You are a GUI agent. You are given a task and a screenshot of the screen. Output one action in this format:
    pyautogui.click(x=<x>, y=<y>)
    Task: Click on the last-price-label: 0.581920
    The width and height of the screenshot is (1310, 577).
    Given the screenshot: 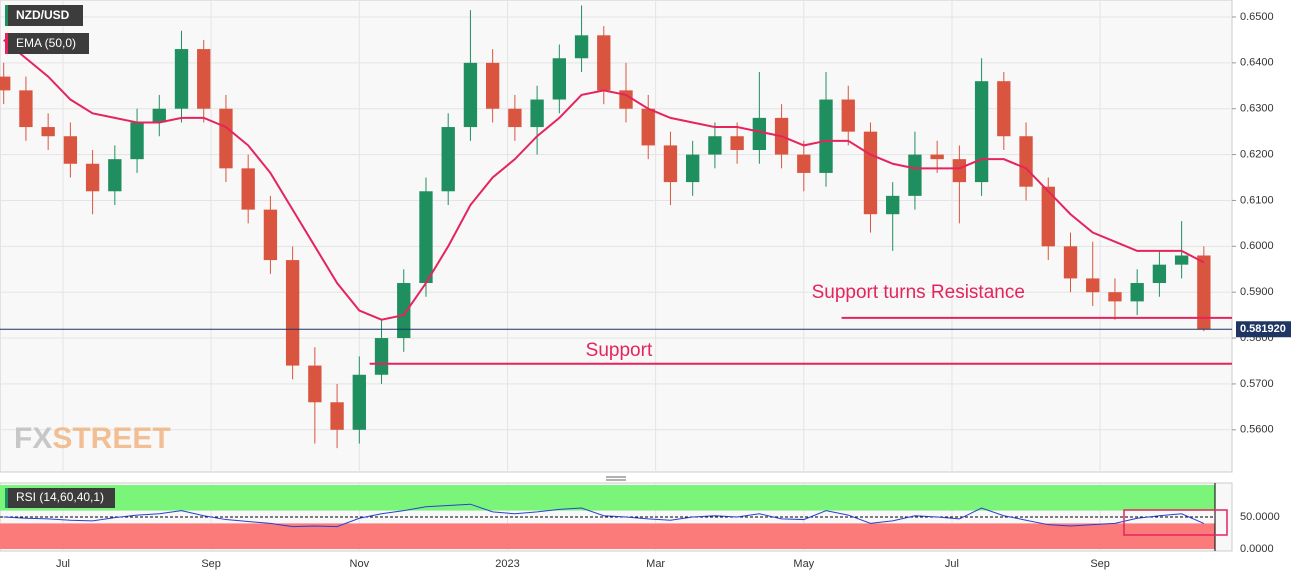 What is the action you would take?
    pyautogui.click(x=1263, y=329)
    